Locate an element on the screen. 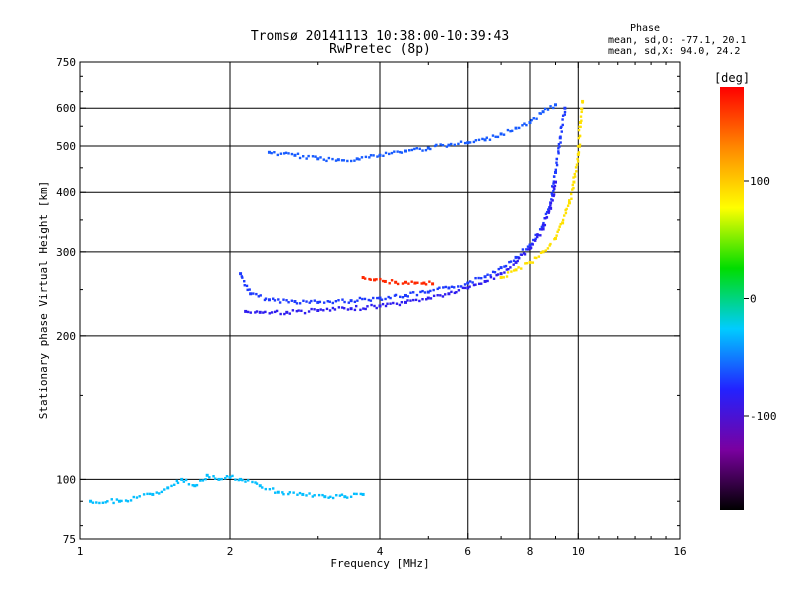 This screenshot has width=800, height=600. y-tick-label: 500 is located at coordinates (66, 146).